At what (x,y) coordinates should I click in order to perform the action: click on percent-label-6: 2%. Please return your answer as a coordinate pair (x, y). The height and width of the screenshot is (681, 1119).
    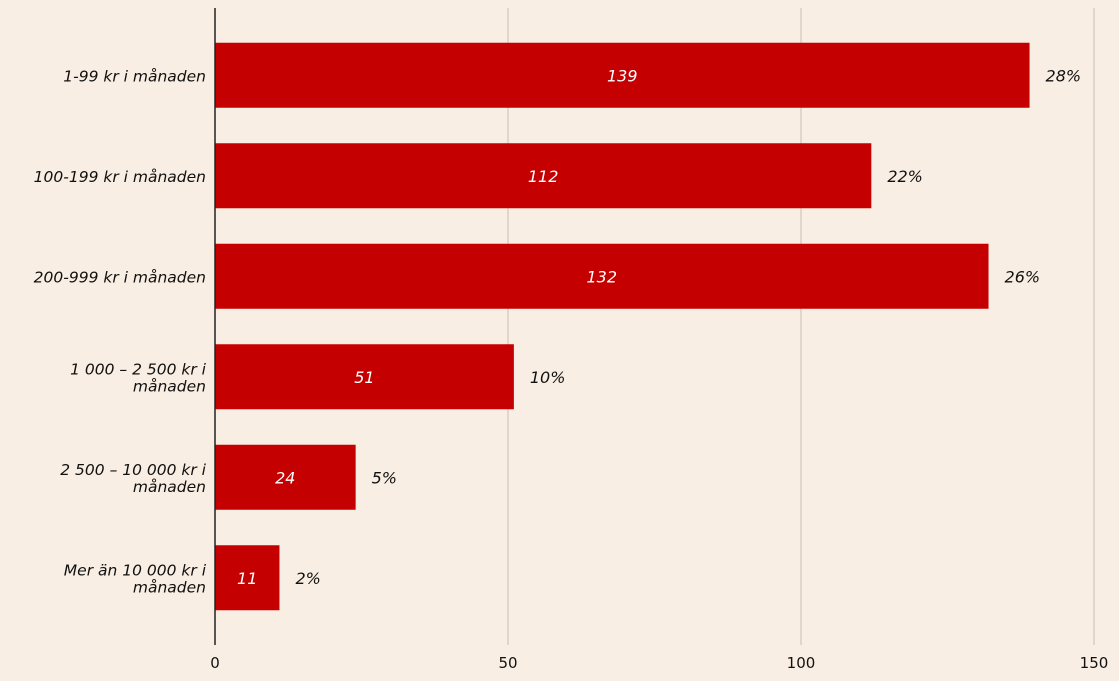
    Looking at the image, I should click on (307, 578).